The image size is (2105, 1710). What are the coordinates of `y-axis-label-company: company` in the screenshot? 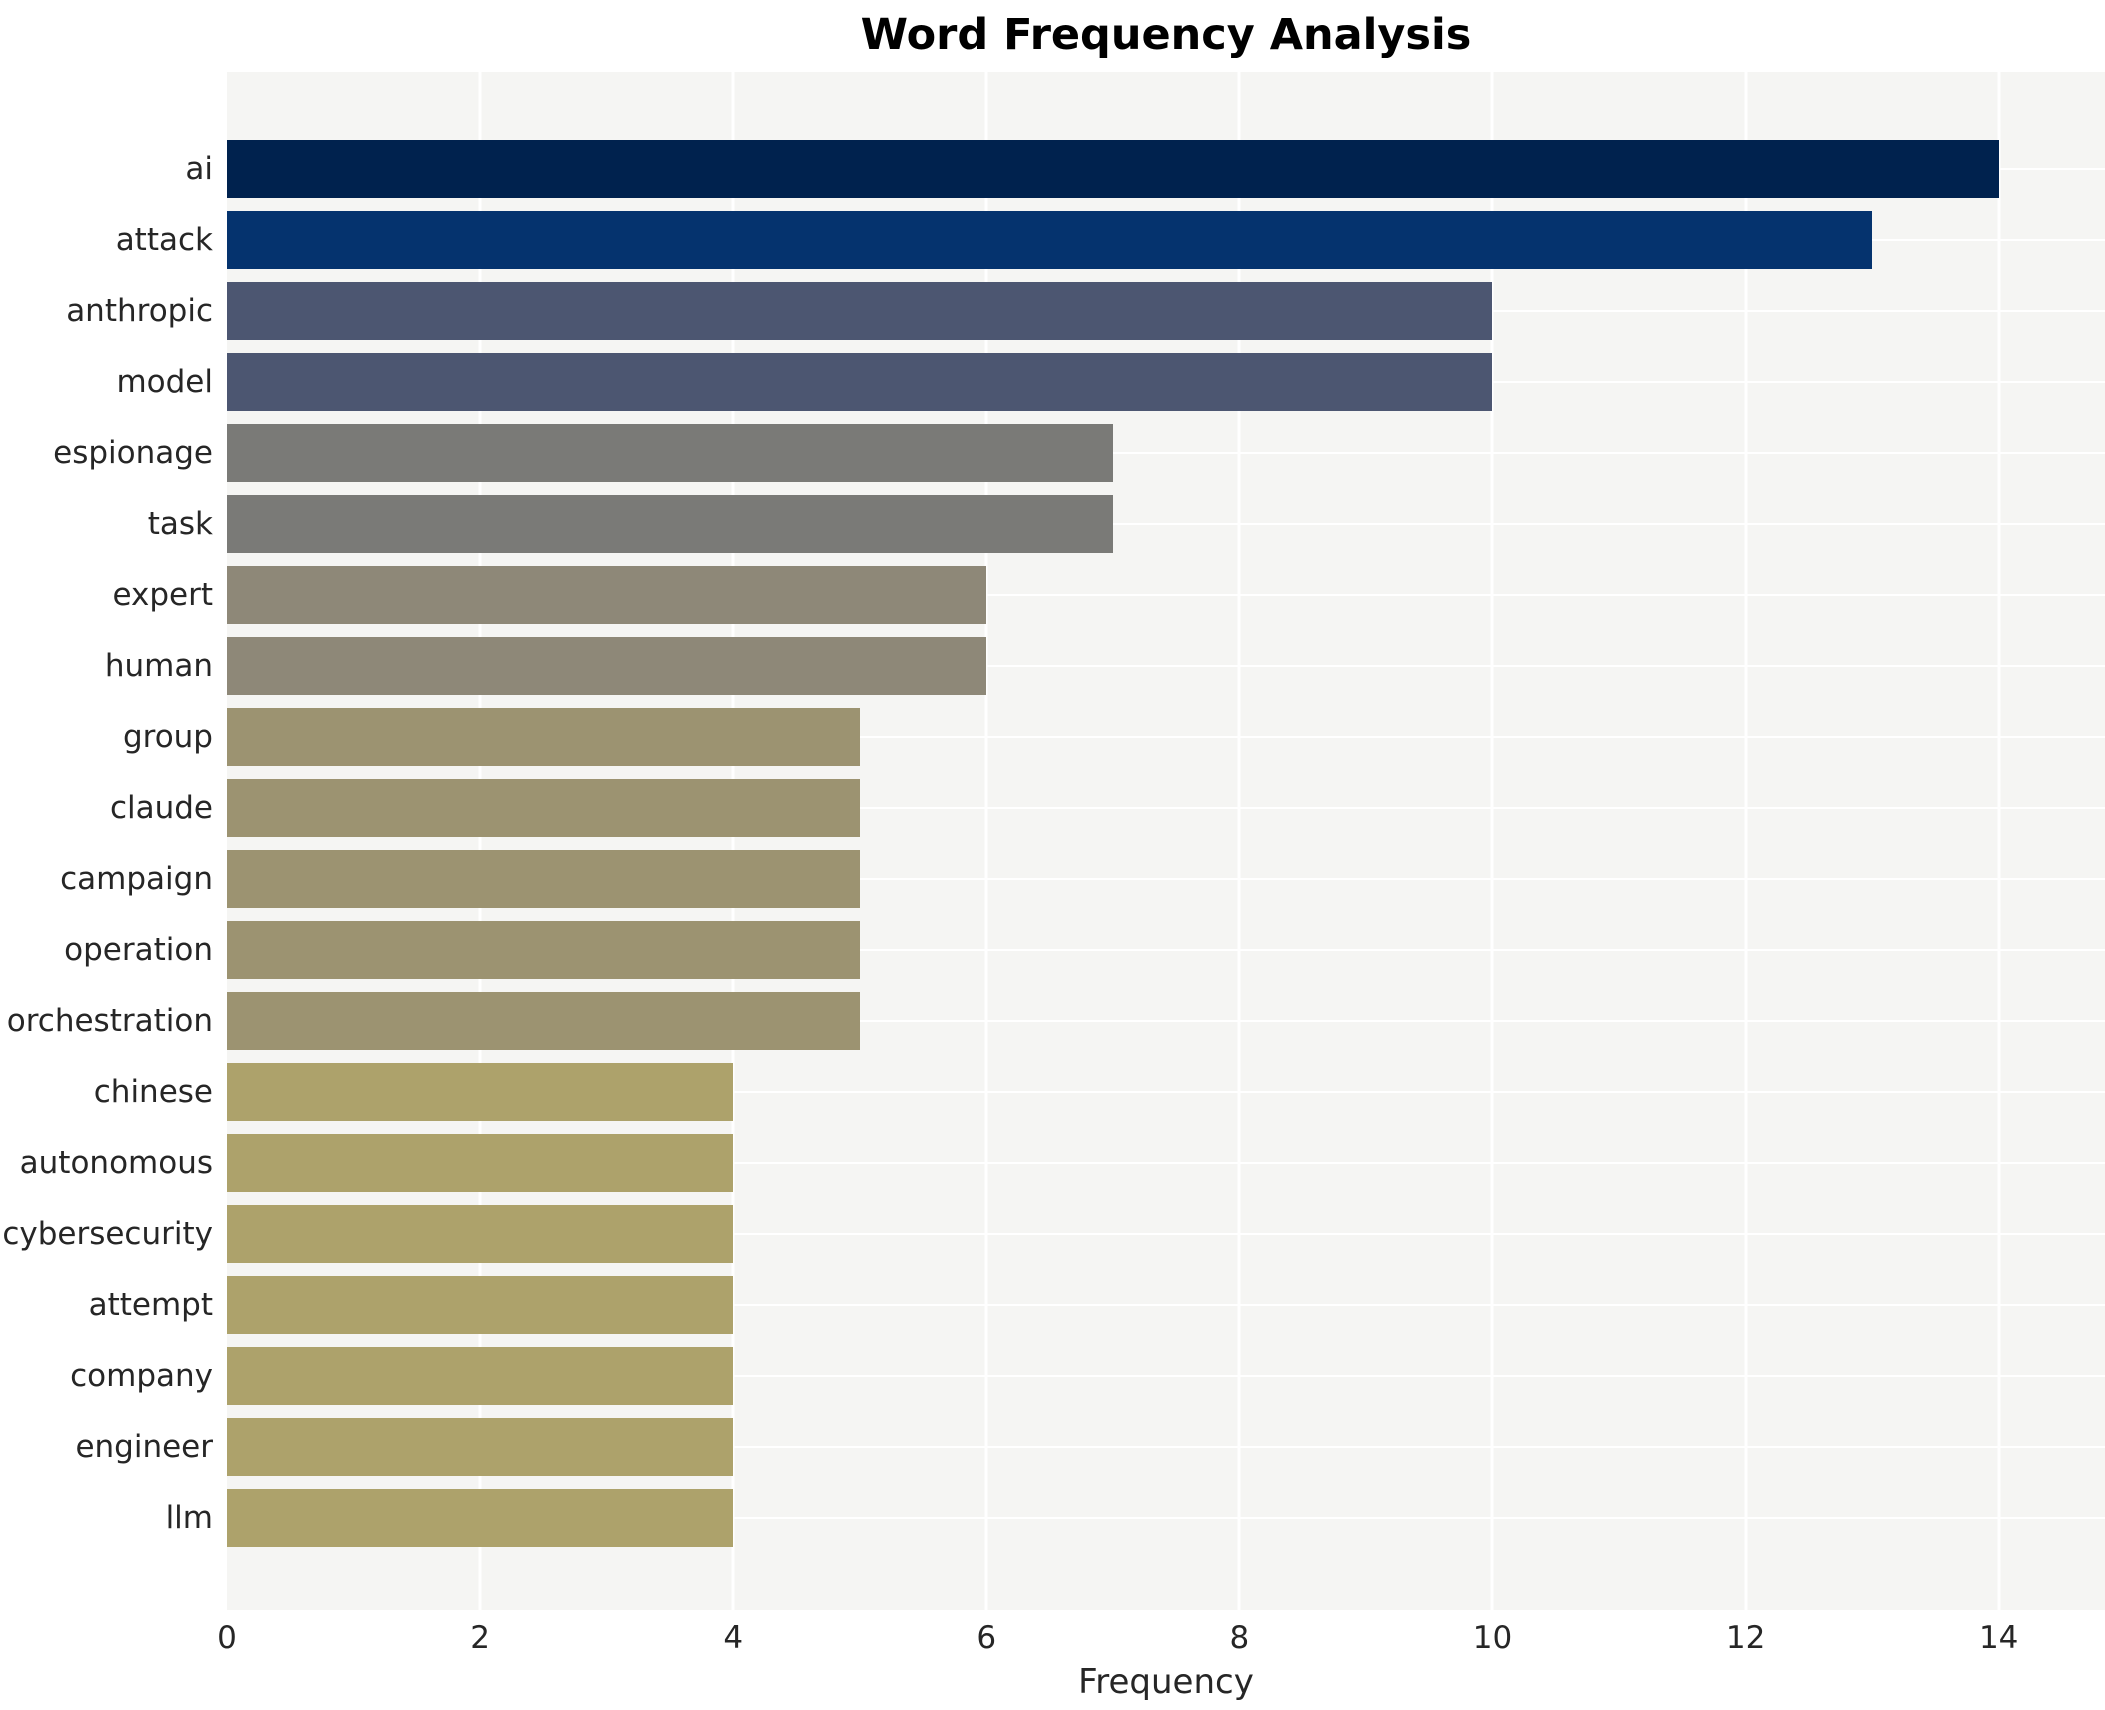 It's located at (141, 1376).